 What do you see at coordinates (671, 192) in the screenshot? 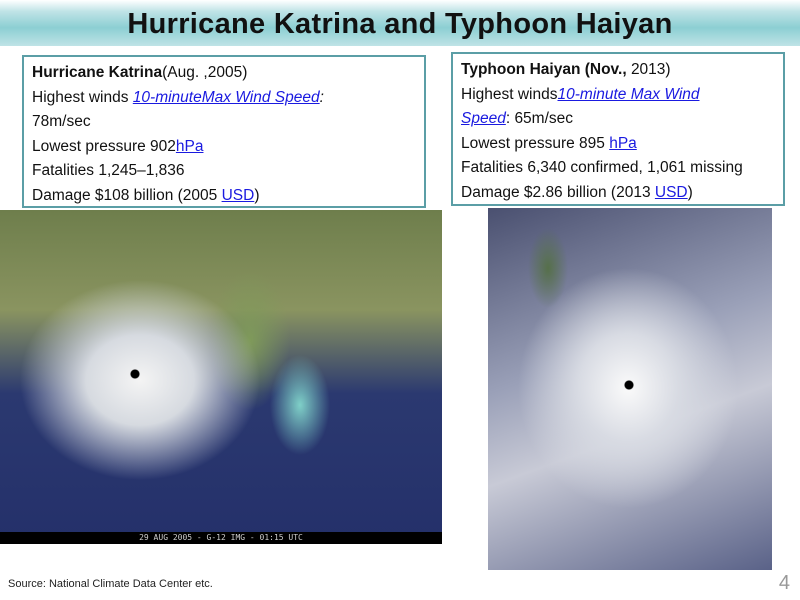
I see `haiyan-usd-link: USD` at bounding box center [671, 192].